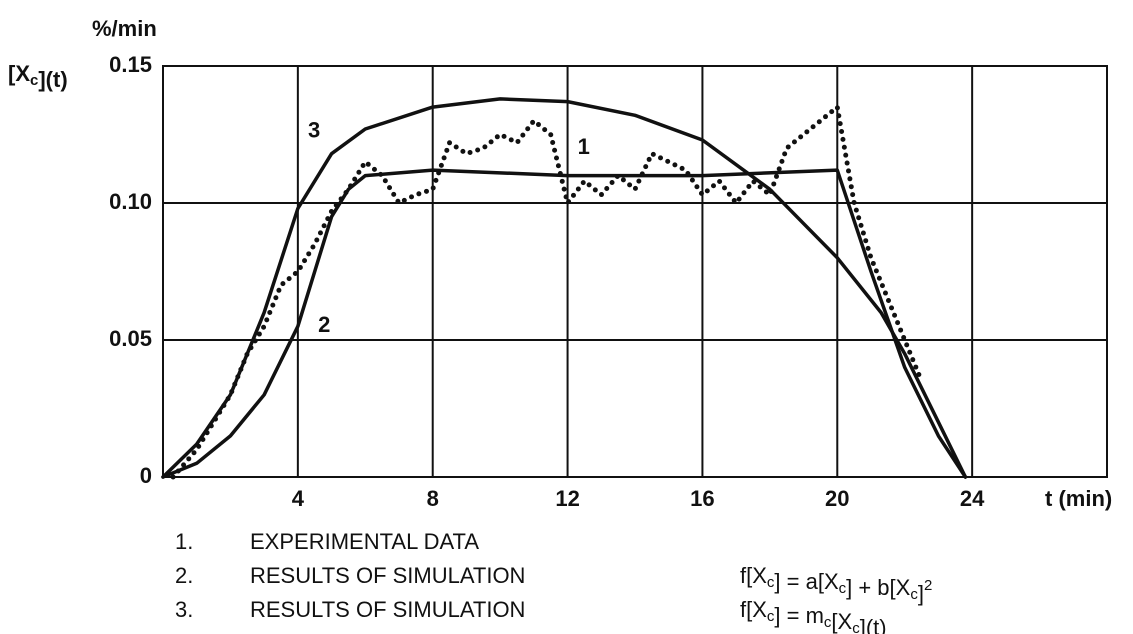 This screenshot has height=634, width=1133. What do you see at coordinates (184, 541) in the screenshot?
I see `legend-number: 1.` at bounding box center [184, 541].